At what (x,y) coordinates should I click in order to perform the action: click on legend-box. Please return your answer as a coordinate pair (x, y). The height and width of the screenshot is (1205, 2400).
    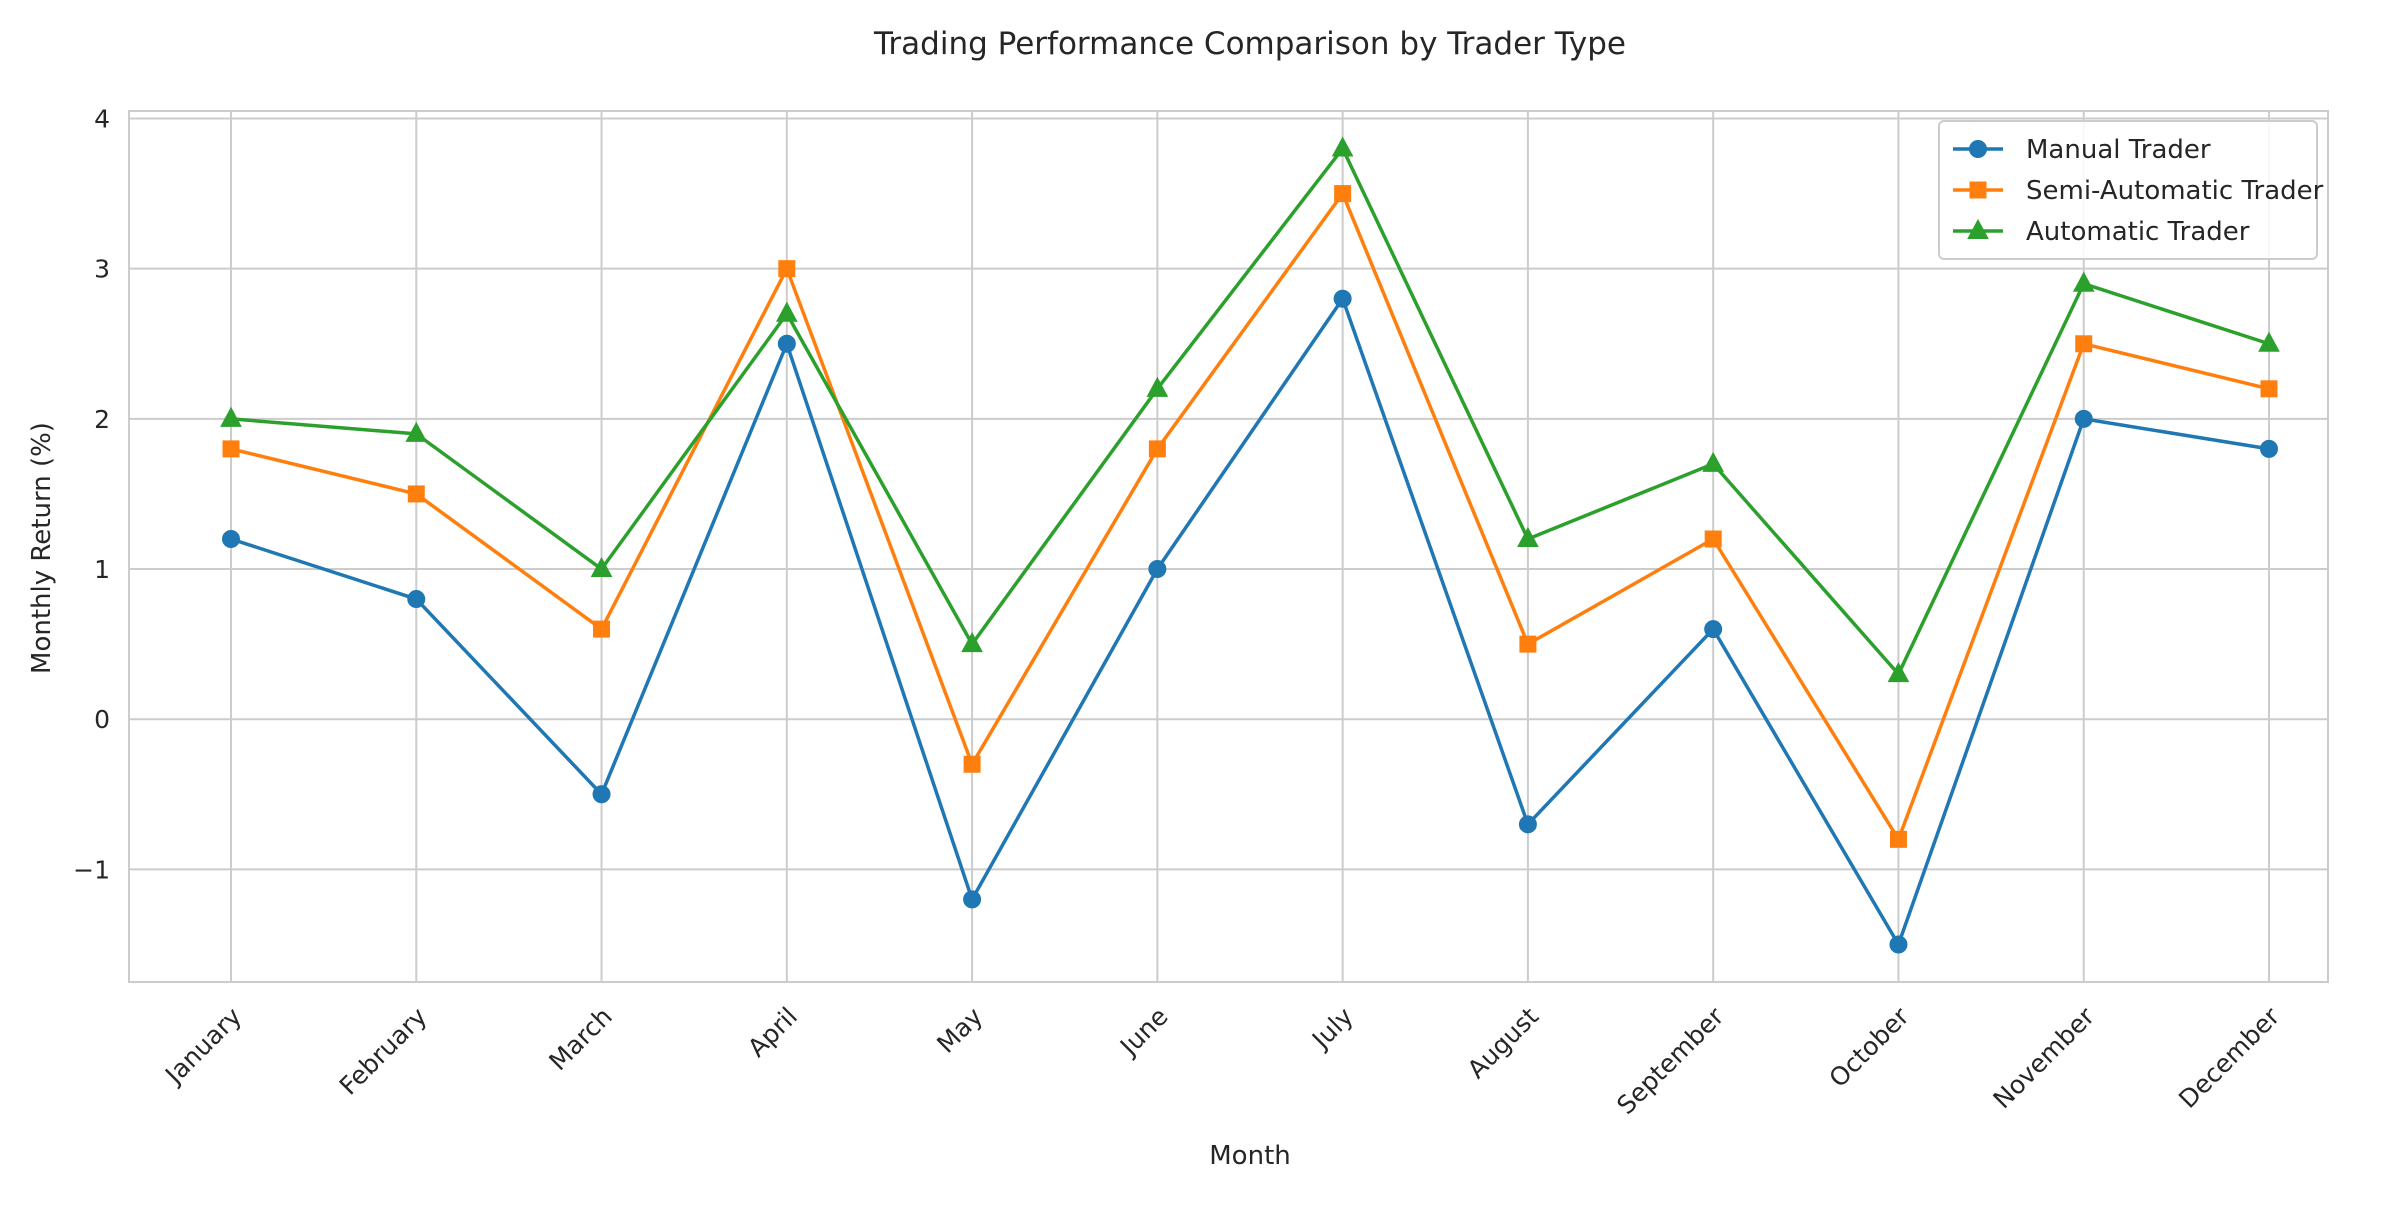
    Looking at the image, I should click on (2128, 190).